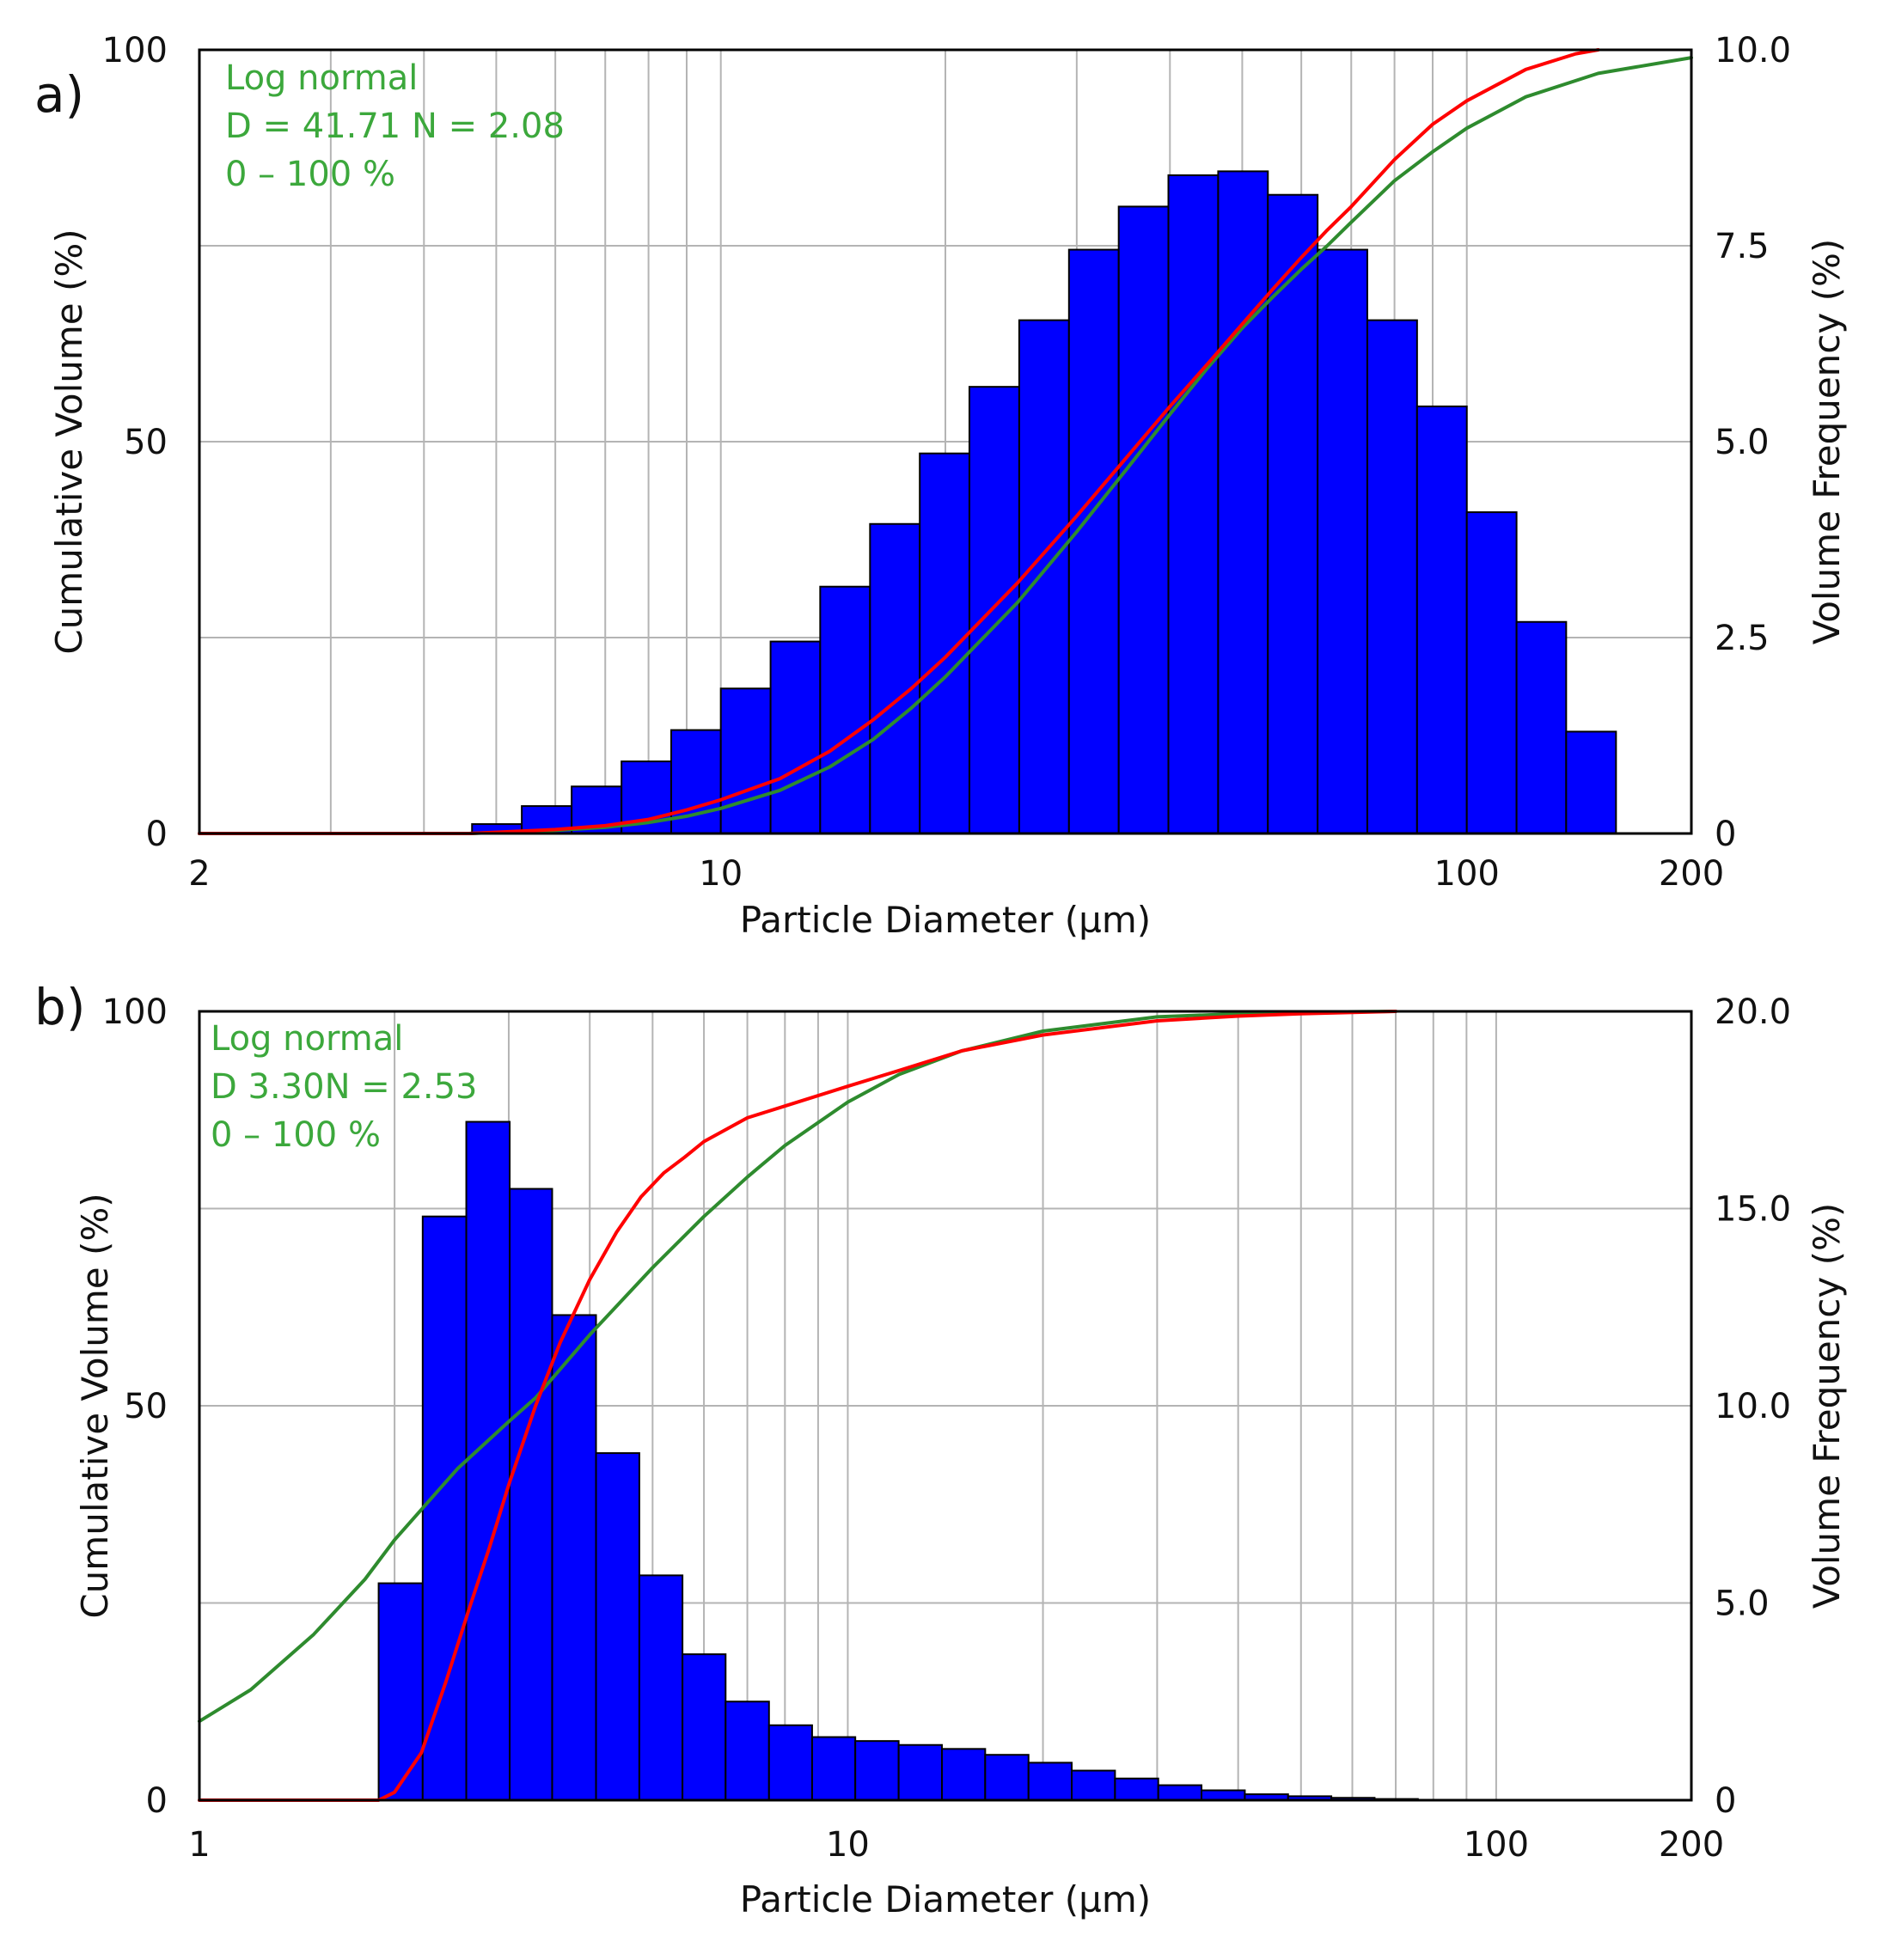 Image resolution: width=1877 pixels, height=1960 pixels. What do you see at coordinates (395, 127) in the screenshot?
I see `legend-line: D = 41.71 N = 2.08` at bounding box center [395, 127].